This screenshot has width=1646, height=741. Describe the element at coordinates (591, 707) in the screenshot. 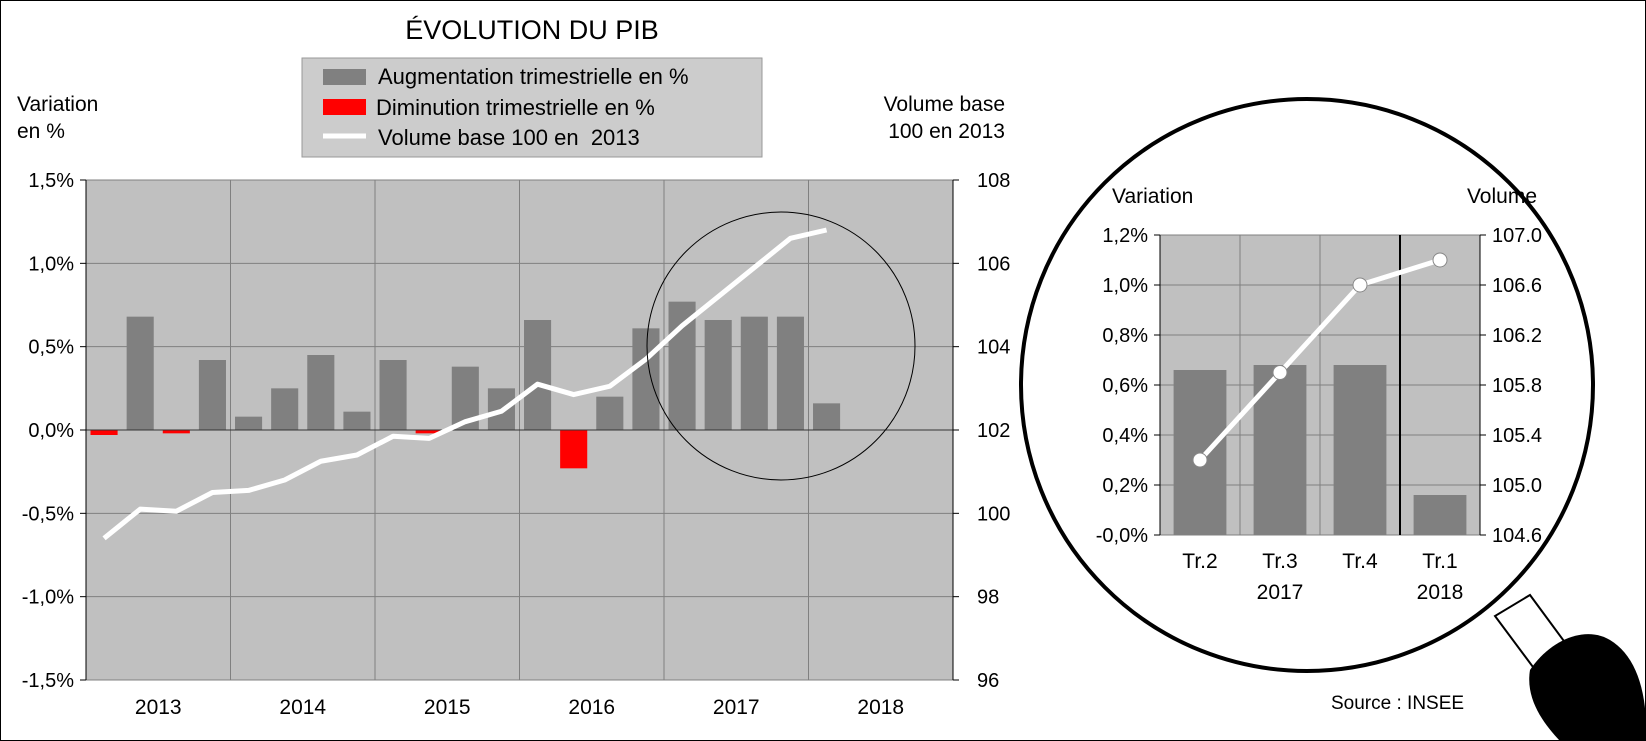

I see `main-year-label: 2016` at that location.